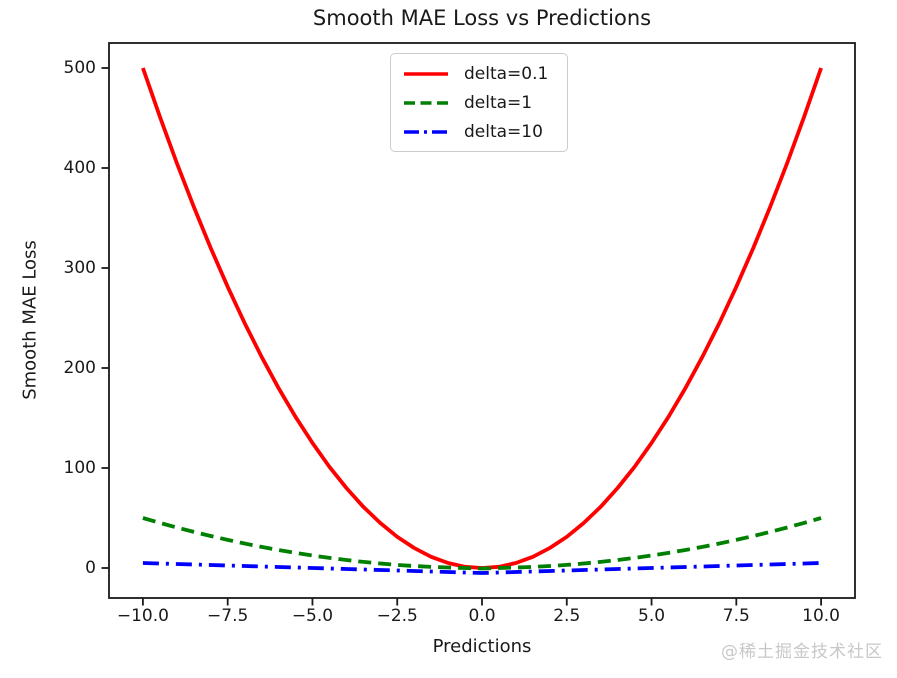 The height and width of the screenshot is (678, 897). Describe the element at coordinates (79, 168) in the screenshot. I see `y-tick-label: 400` at that location.